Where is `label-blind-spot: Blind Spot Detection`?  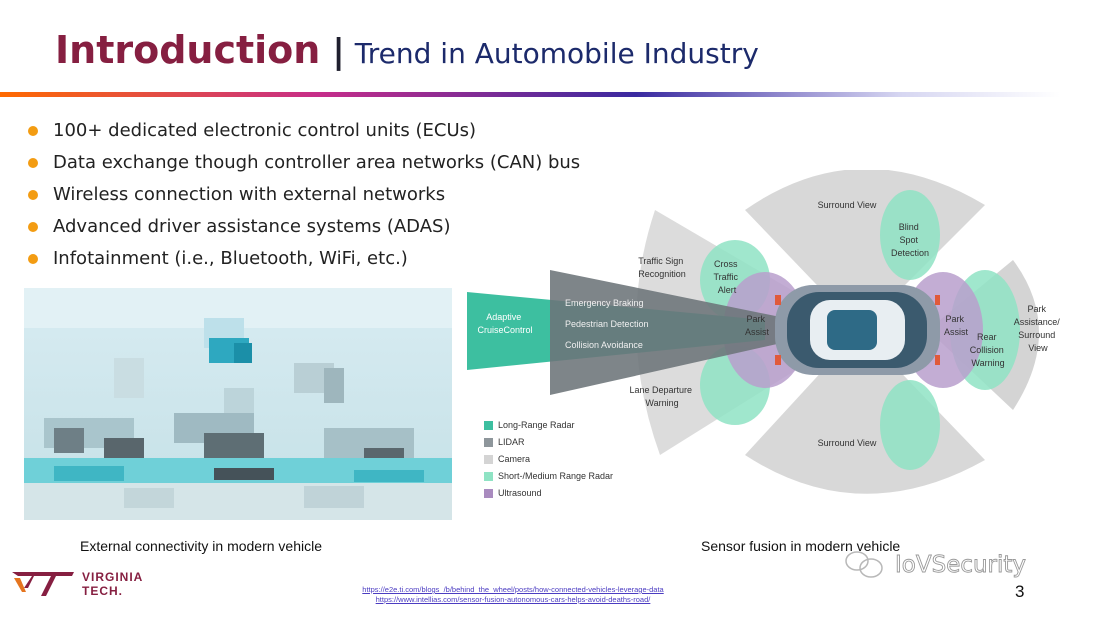
label-blind-spot: Blind Spot Detection is located at coordinates (910, 240).